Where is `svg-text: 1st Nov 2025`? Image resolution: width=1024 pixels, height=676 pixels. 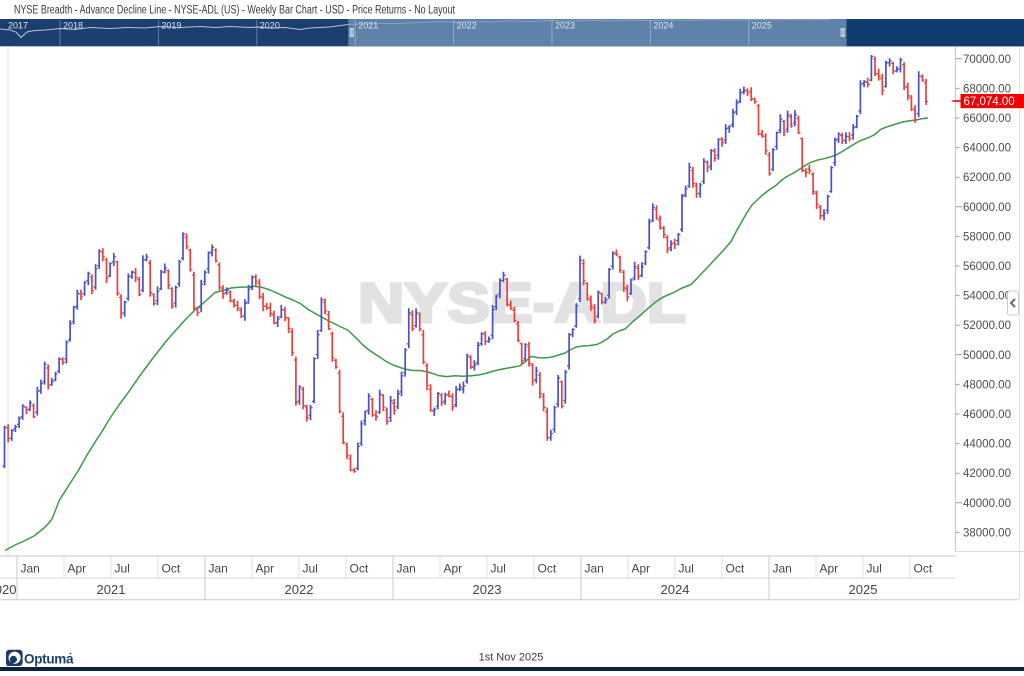
svg-text: 1st Nov 2025 is located at coordinates (511, 658).